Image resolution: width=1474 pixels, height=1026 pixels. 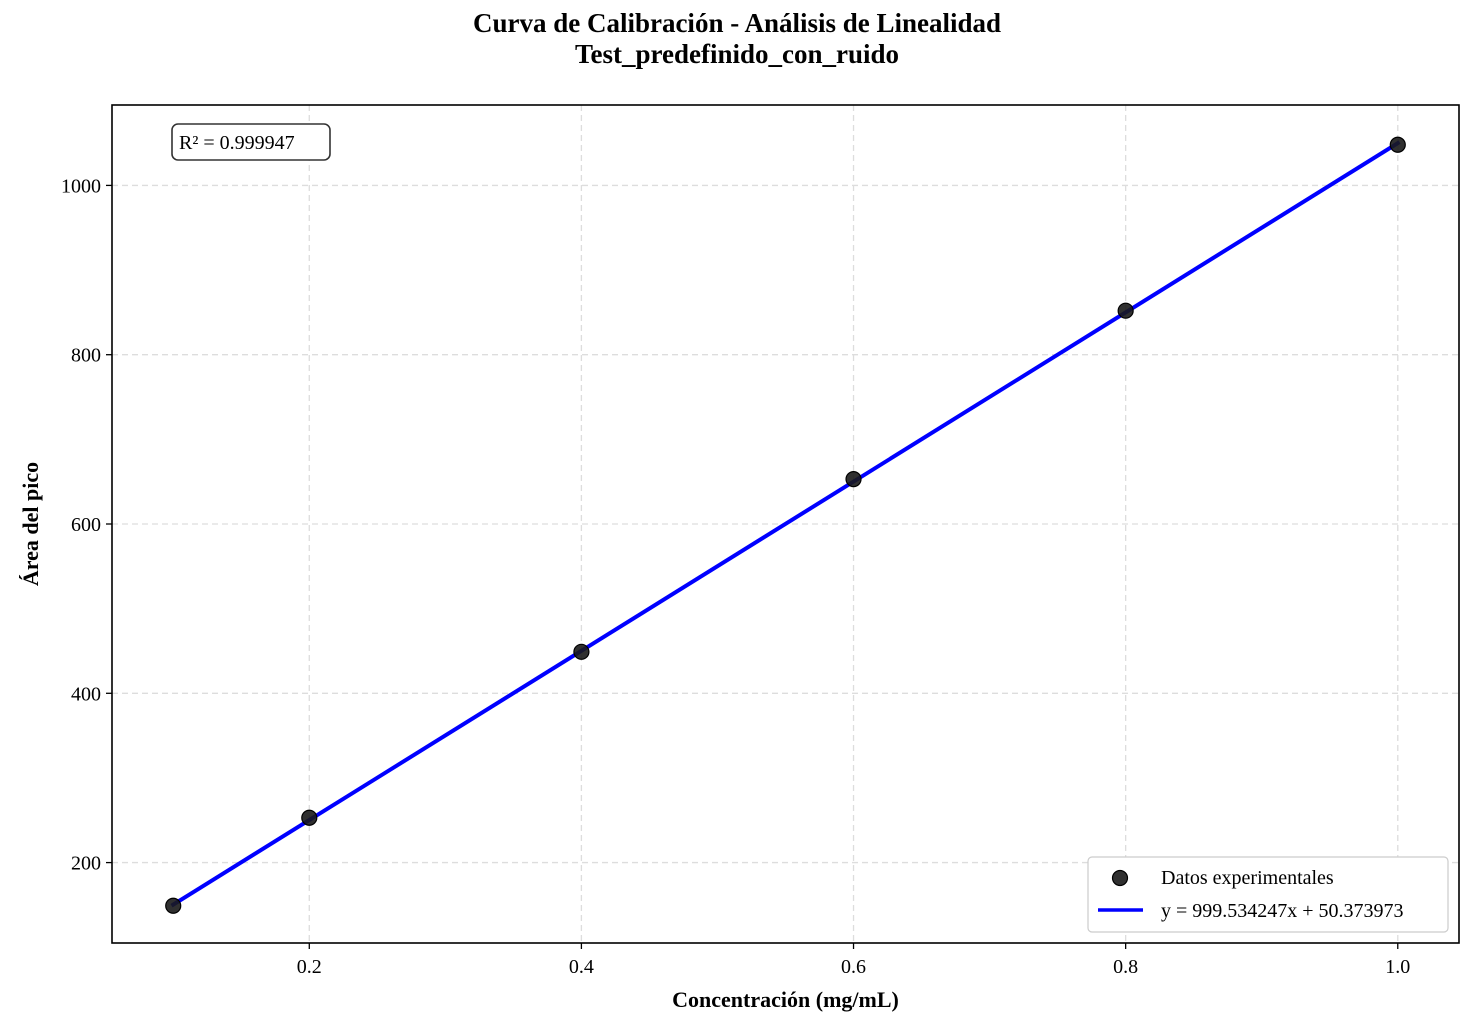 I want to click on y-tick-label: 400, so click(x=86, y=694).